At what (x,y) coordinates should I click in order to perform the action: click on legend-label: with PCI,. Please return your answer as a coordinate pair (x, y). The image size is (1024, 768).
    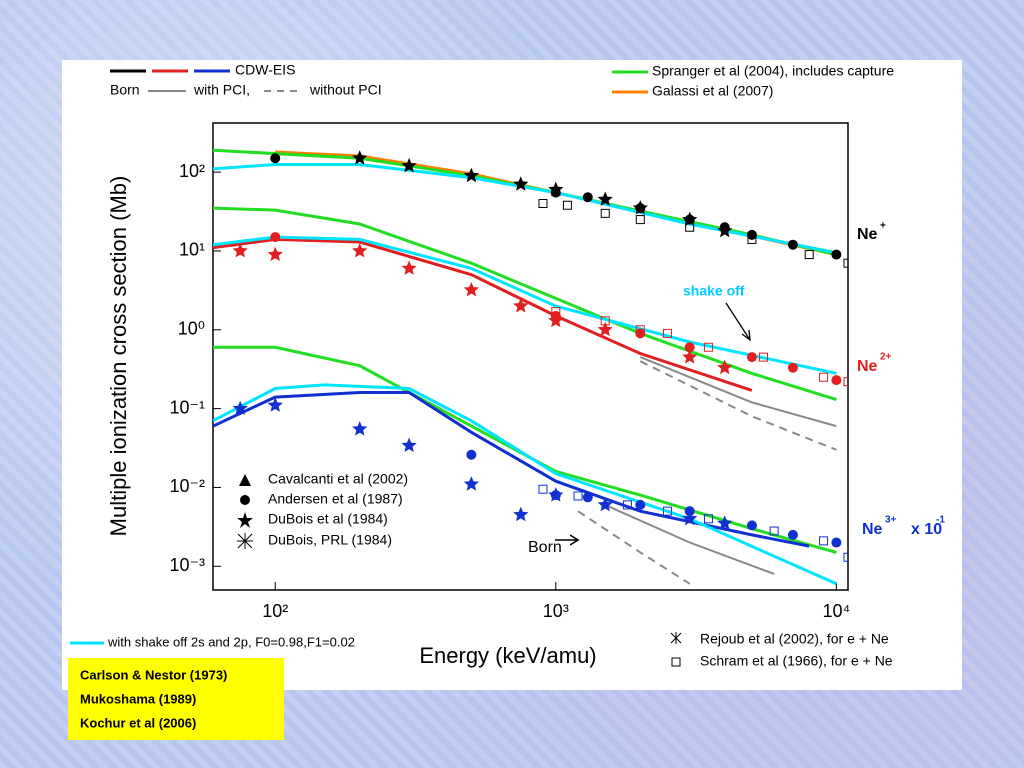
    Looking at the image, I should click on (221, 90).